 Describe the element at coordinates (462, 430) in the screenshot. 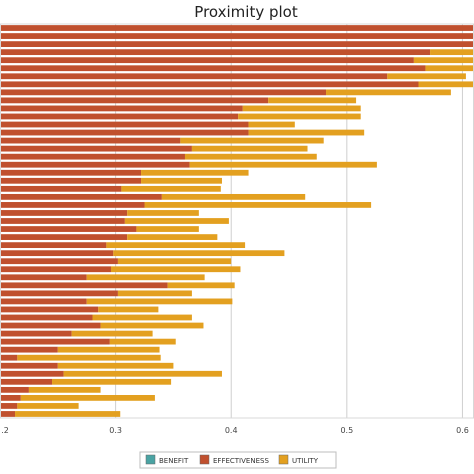

I see `x-tick-label: 0.6` at that location.